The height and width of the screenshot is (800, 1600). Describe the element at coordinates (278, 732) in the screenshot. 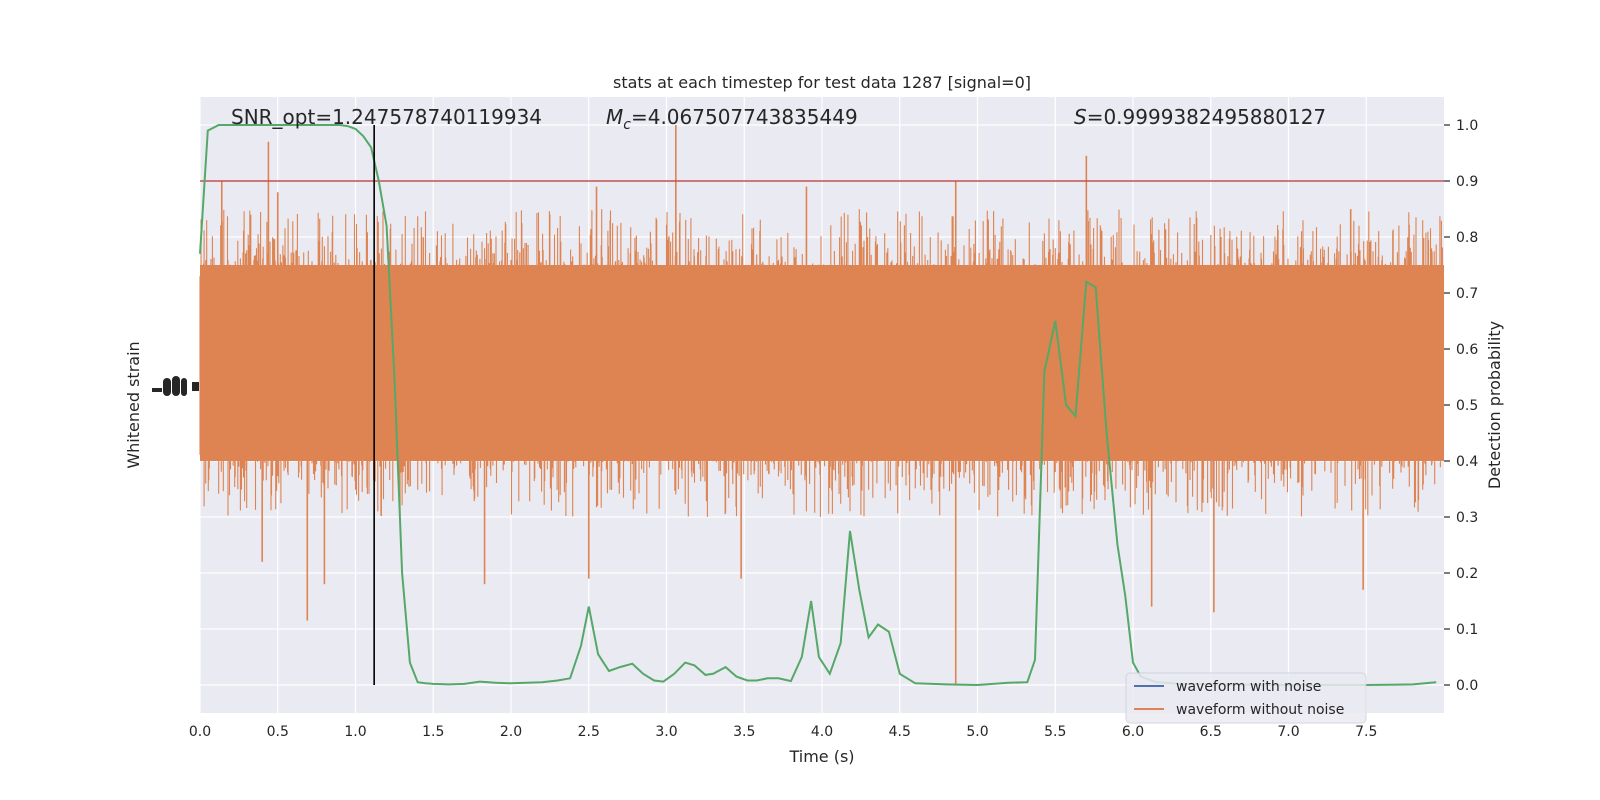

I see `x-tick-label: 0.5` at that location.